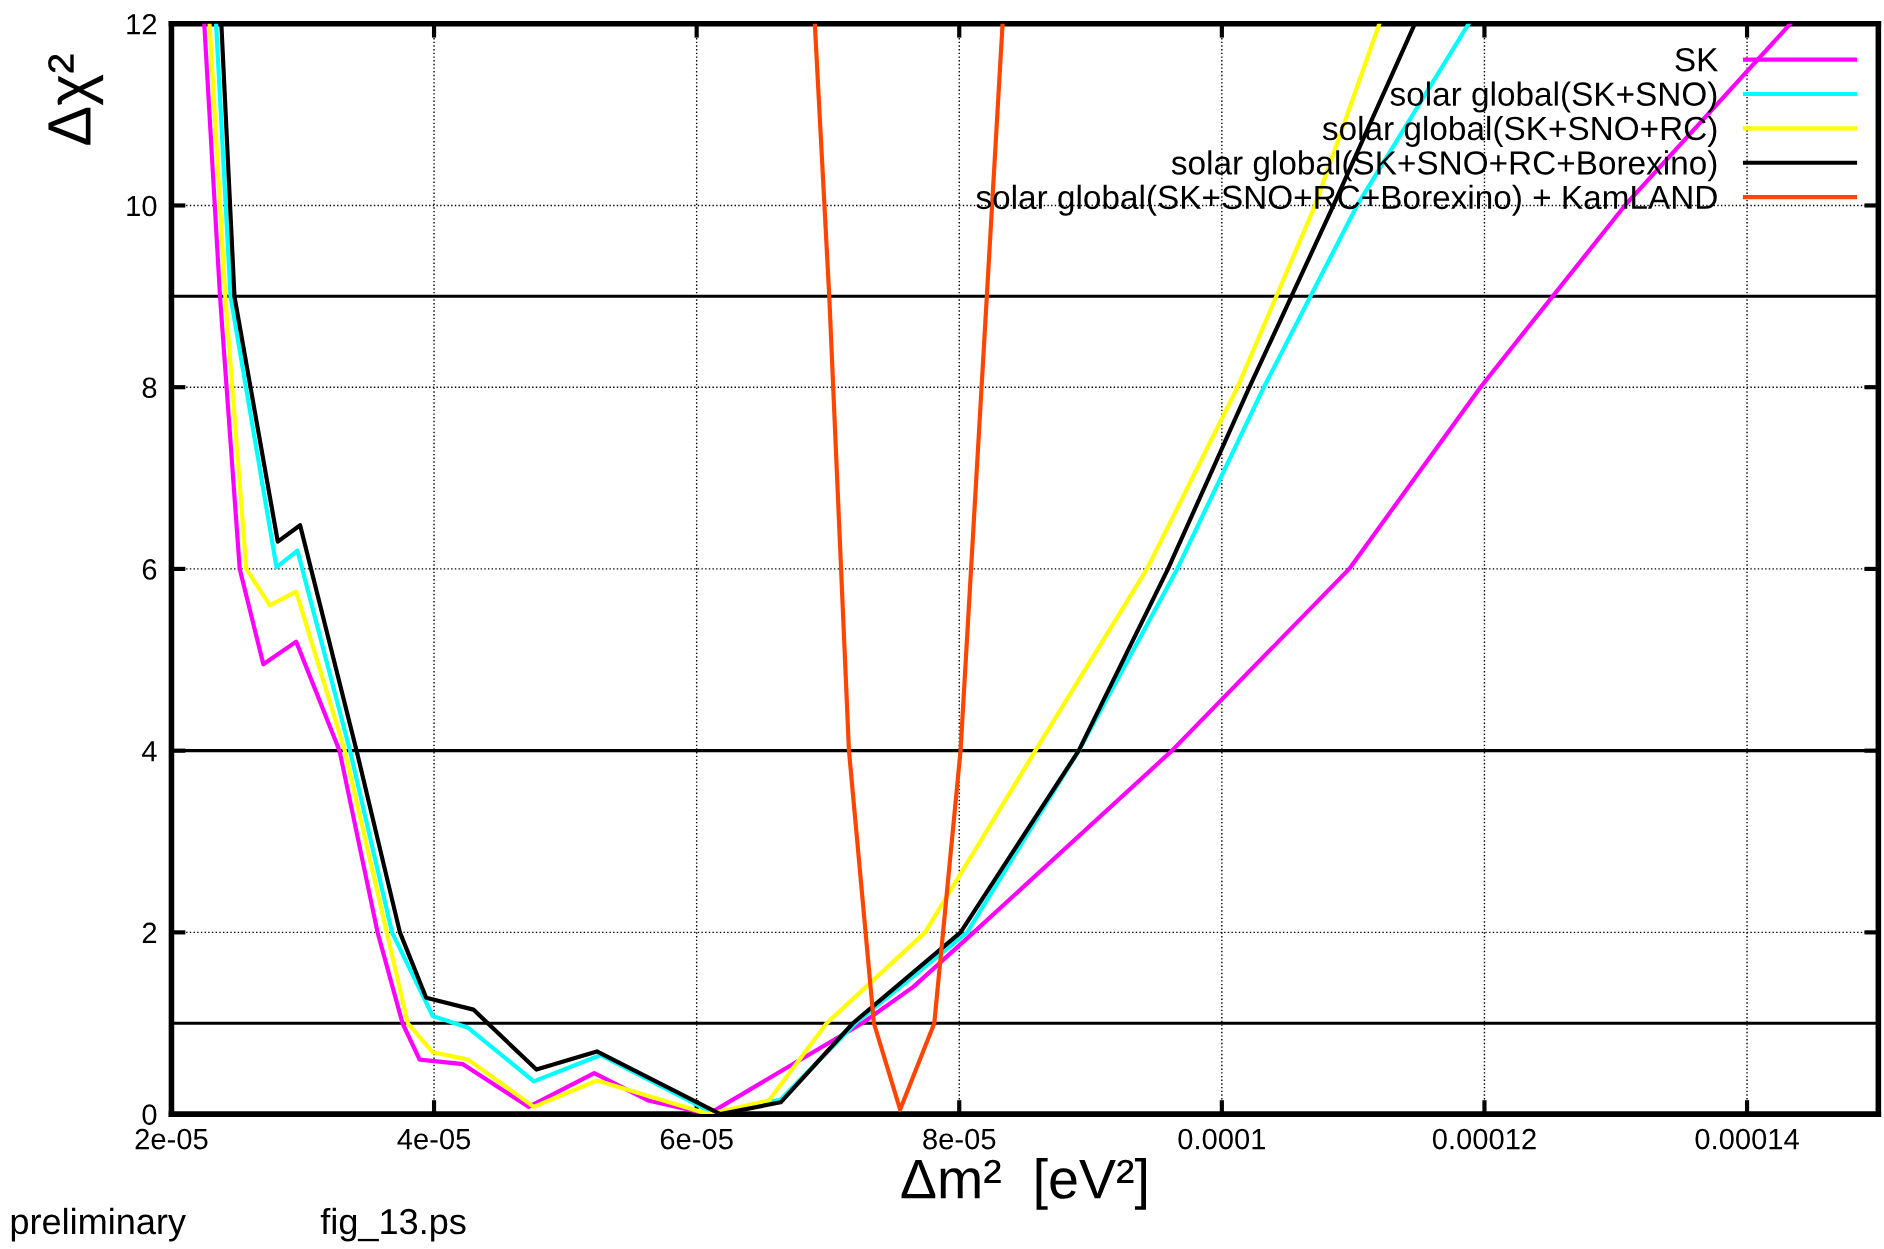  I want to click on y-tick-label: 10, so click(142, 206).